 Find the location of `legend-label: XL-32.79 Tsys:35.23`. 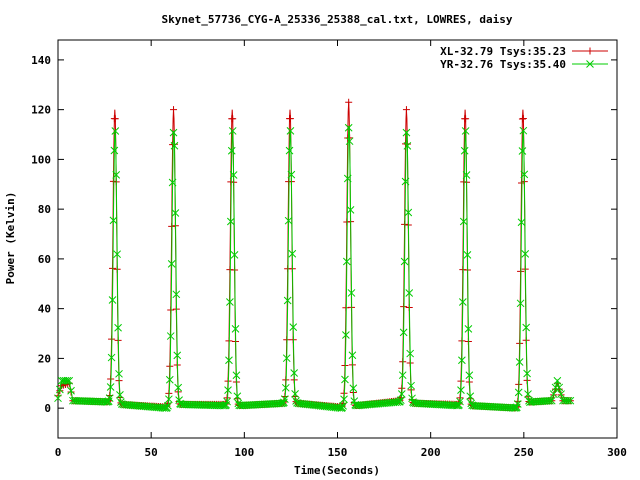

legend-label: XL-32.79 Tsys:35.23 is located at coordinates (503, 51).